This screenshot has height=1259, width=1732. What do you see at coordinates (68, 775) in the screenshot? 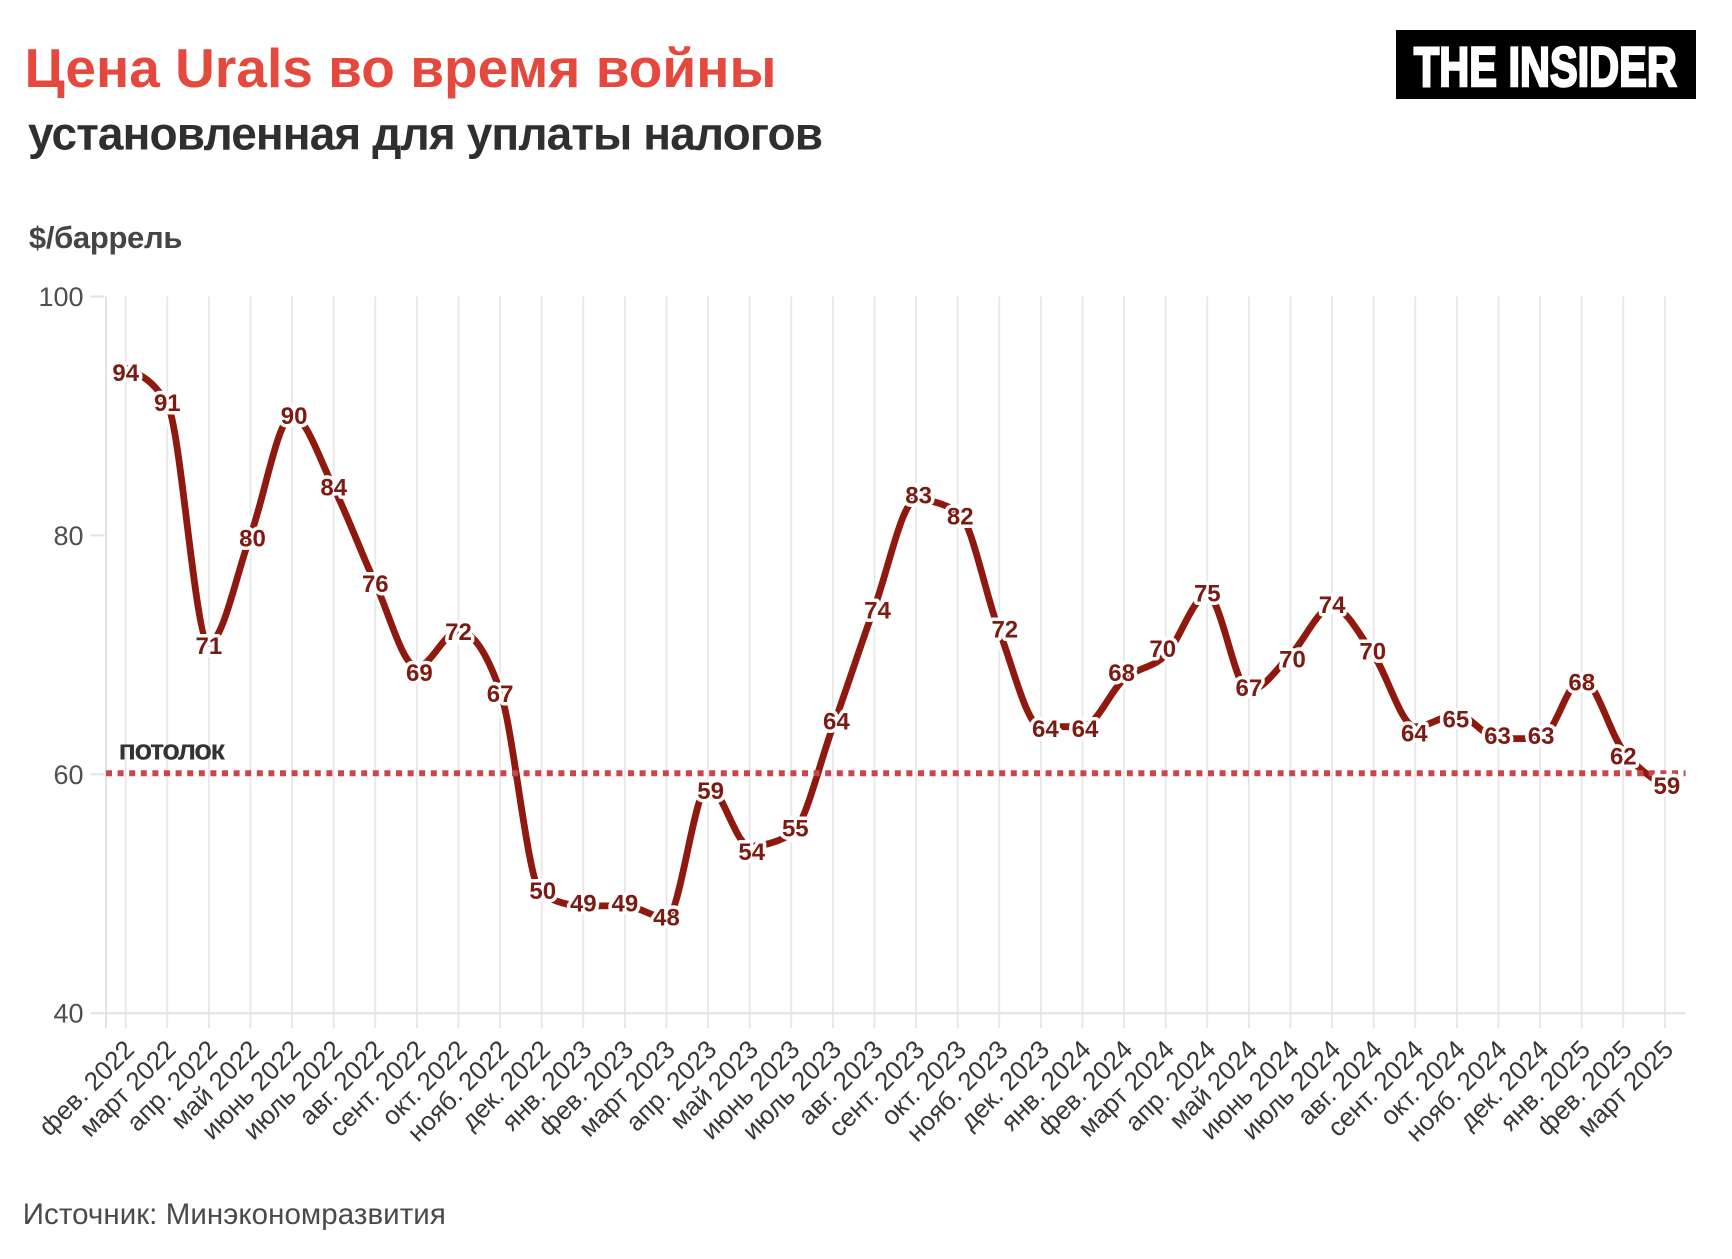
I see `svg-text: 60` at bounding box center [68, 775].